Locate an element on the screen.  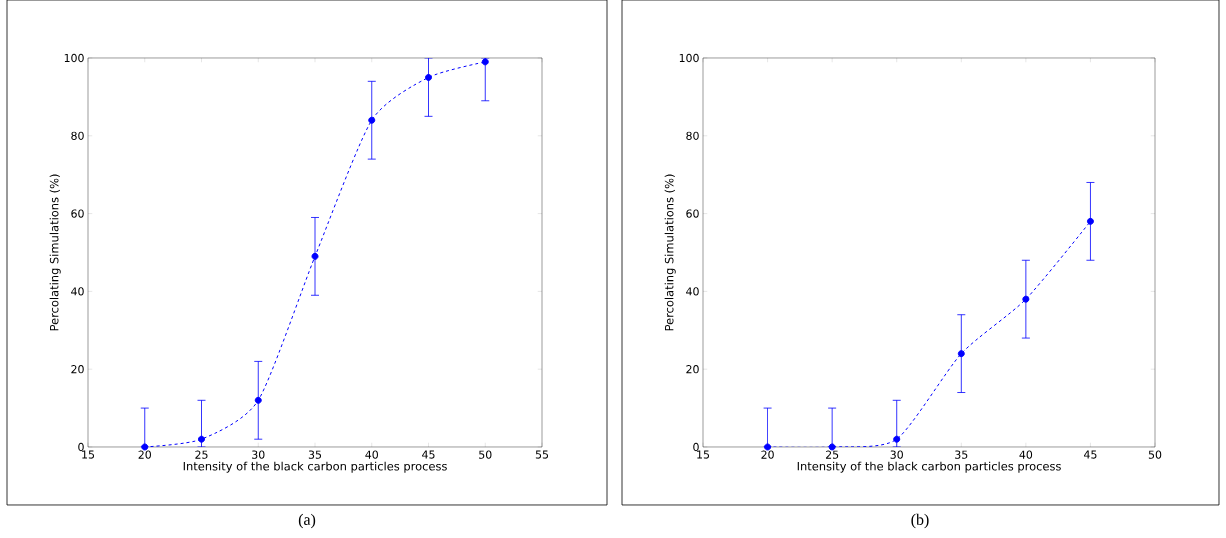
text: (b) is located at coordinates (920, 521).